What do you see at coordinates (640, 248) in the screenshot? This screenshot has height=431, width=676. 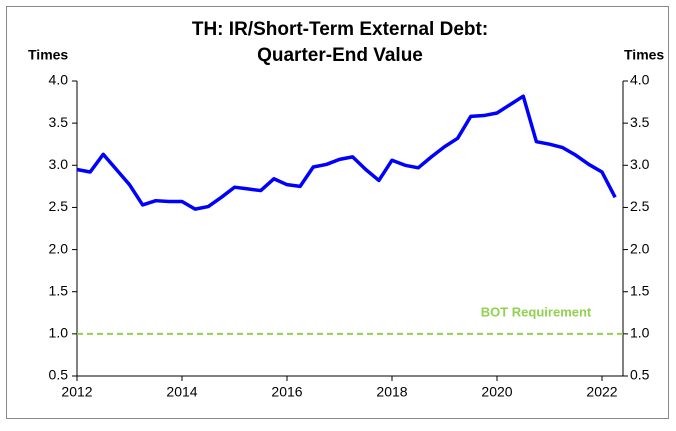 I see `y2-tick-label: 2.0` at bounding box center [640, 248].